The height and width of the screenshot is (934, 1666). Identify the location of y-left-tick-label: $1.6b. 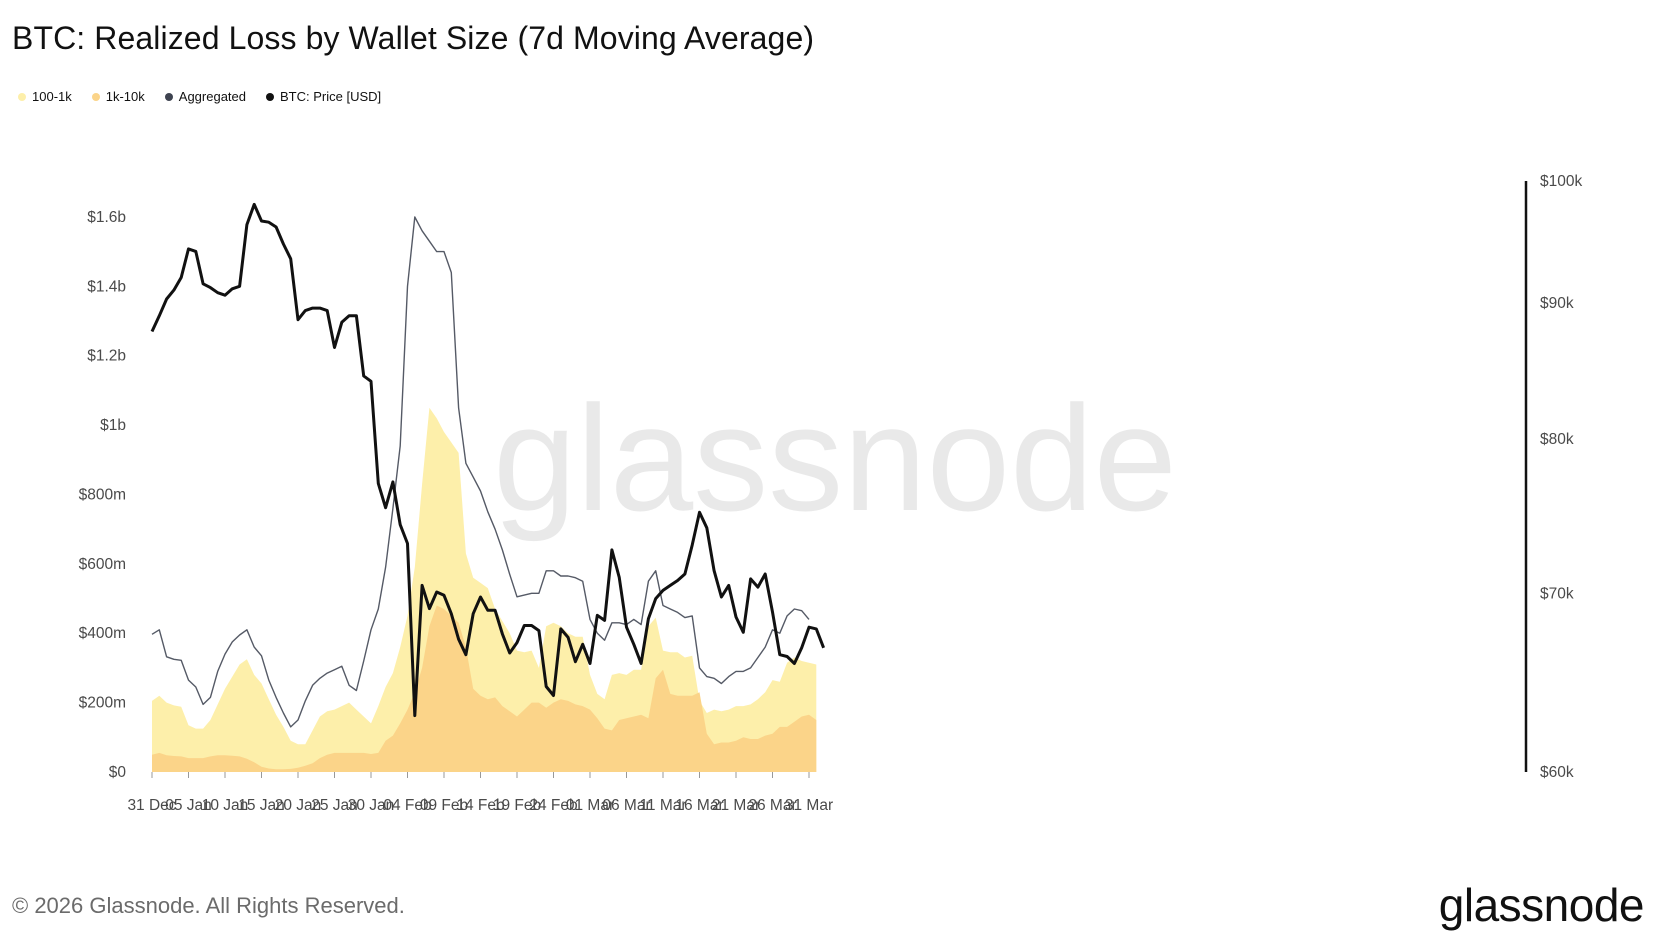
(106, 217).